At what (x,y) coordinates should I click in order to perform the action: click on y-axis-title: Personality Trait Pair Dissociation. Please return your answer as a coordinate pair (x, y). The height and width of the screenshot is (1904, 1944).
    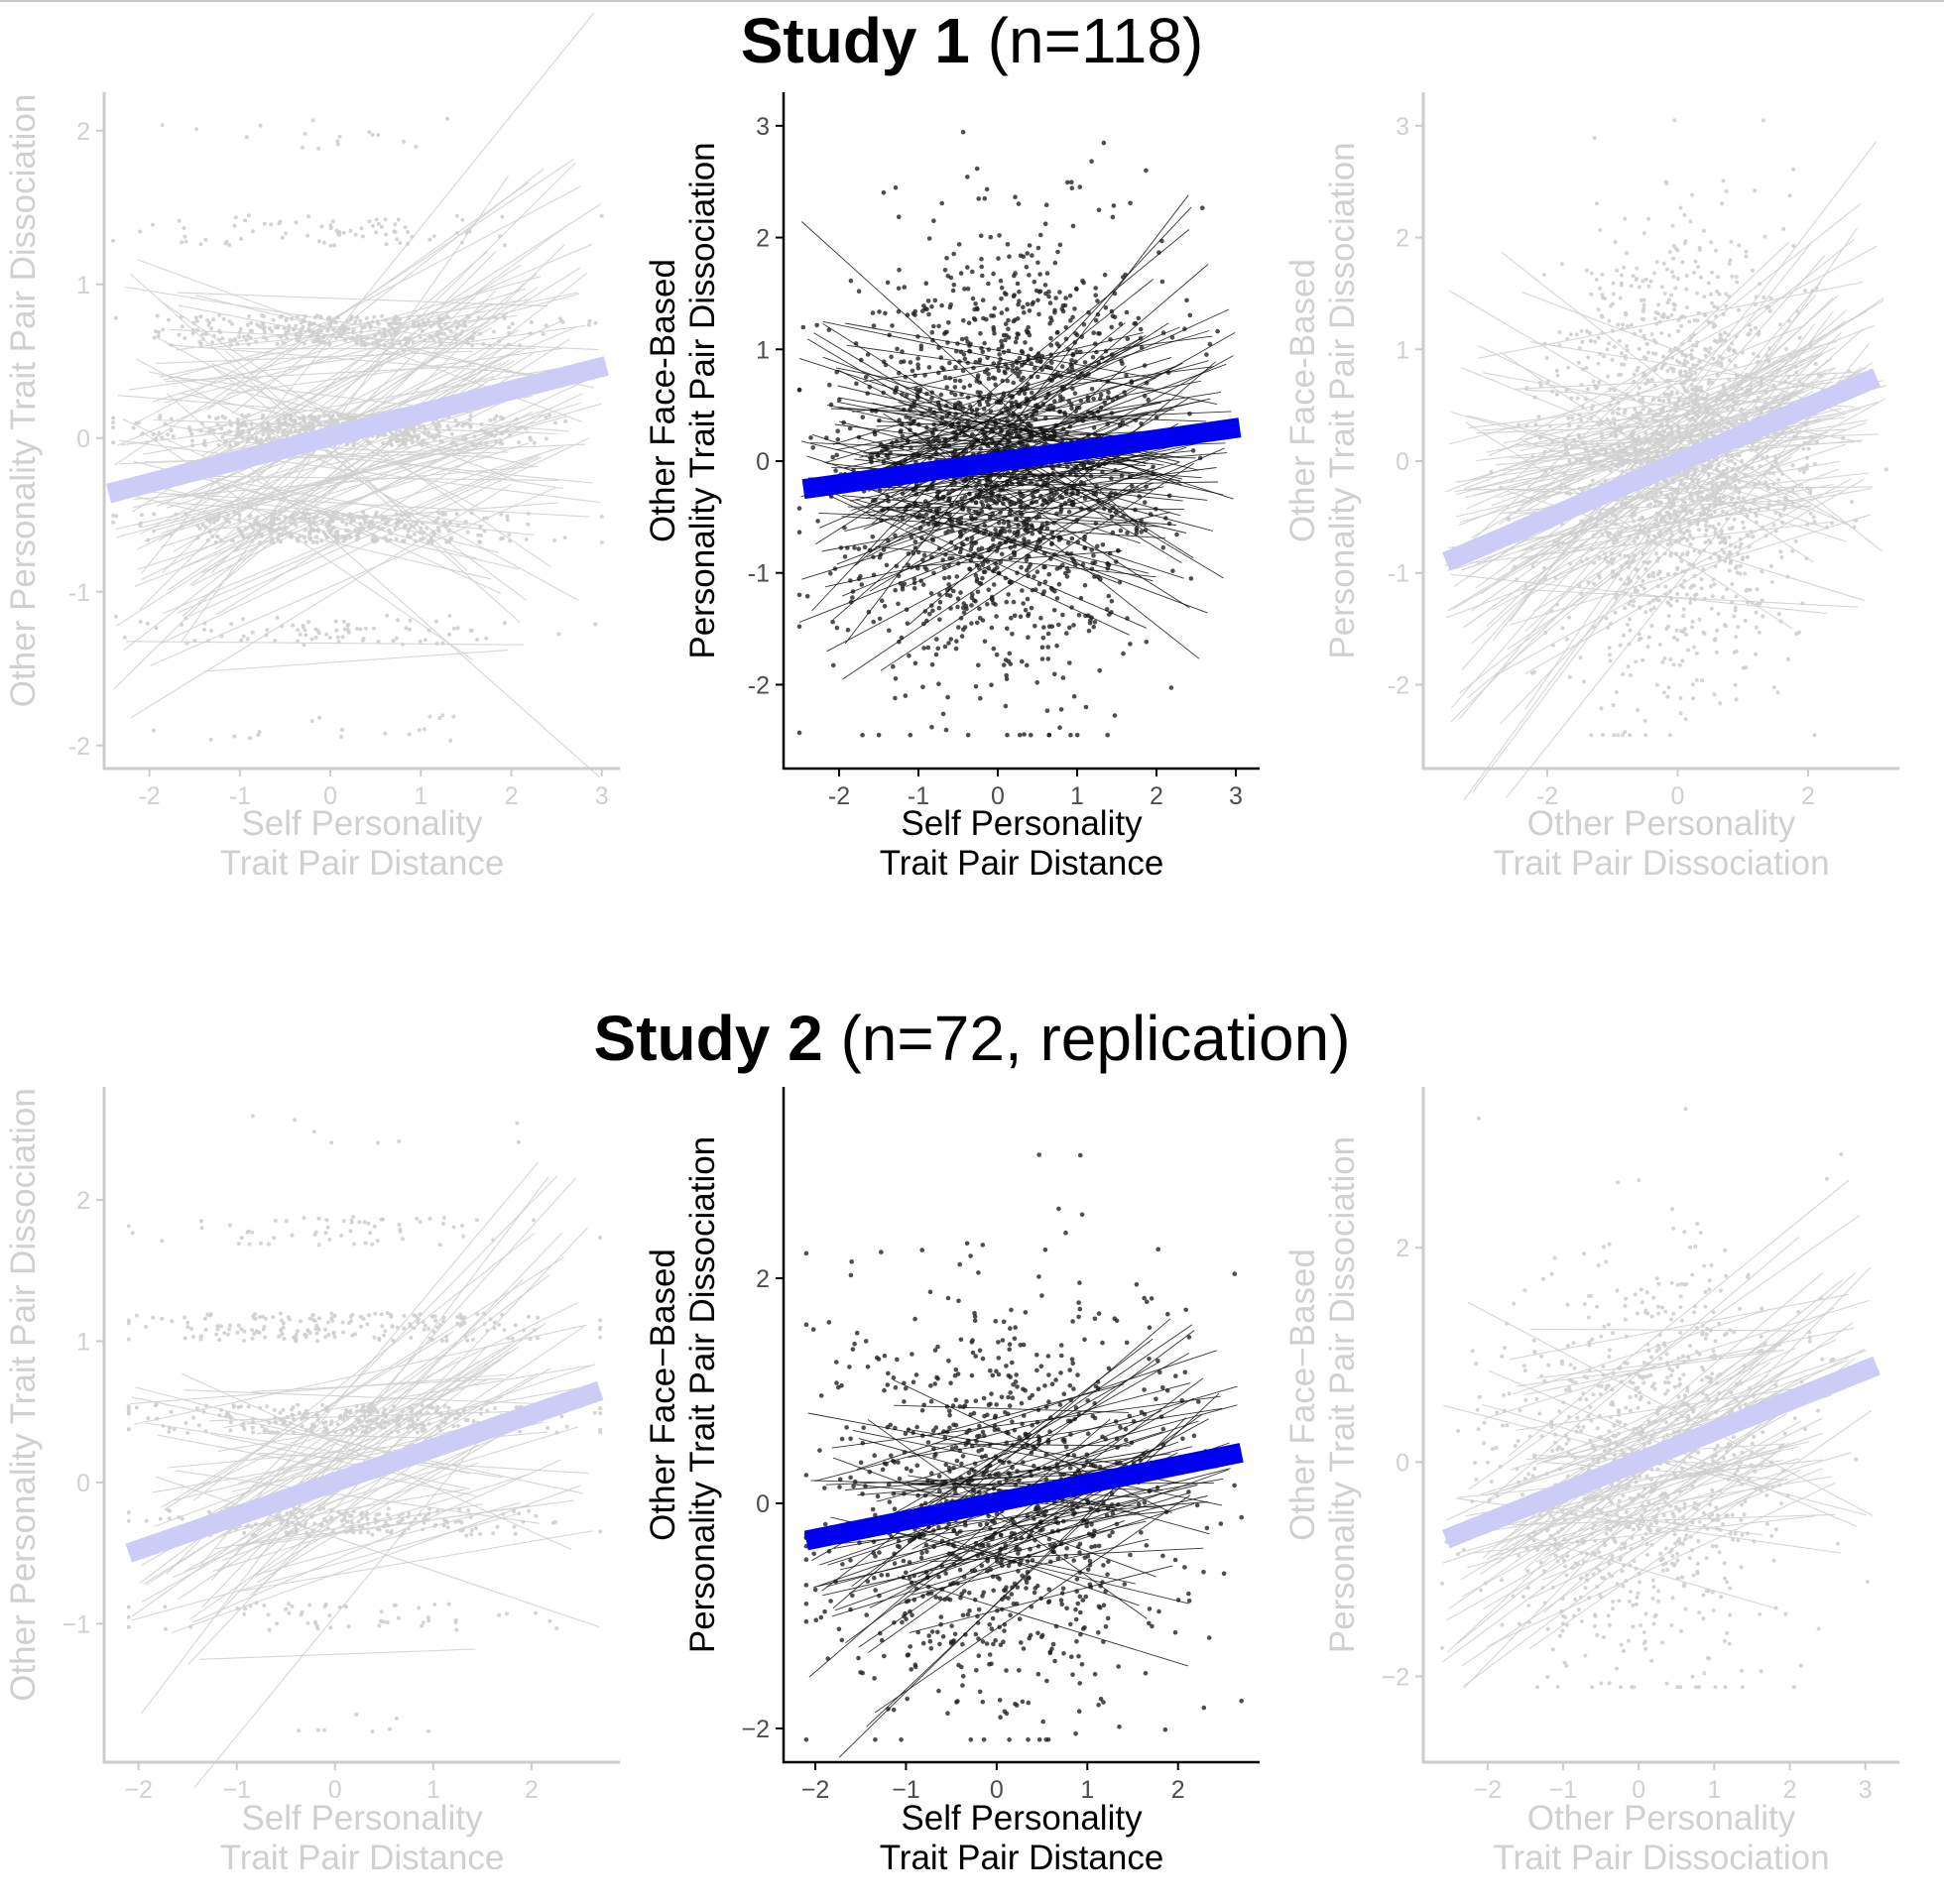
    Looking at the image, I should click on (702, 400).